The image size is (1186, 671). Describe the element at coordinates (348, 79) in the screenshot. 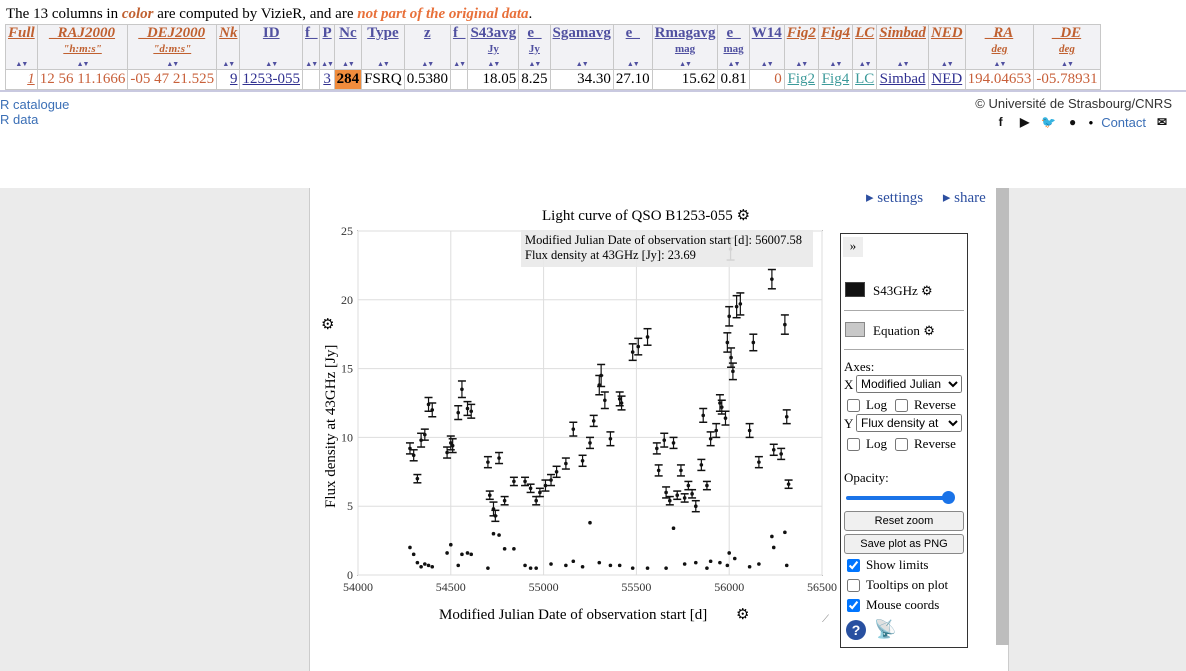

I see `cell-nc: 284` at that location.